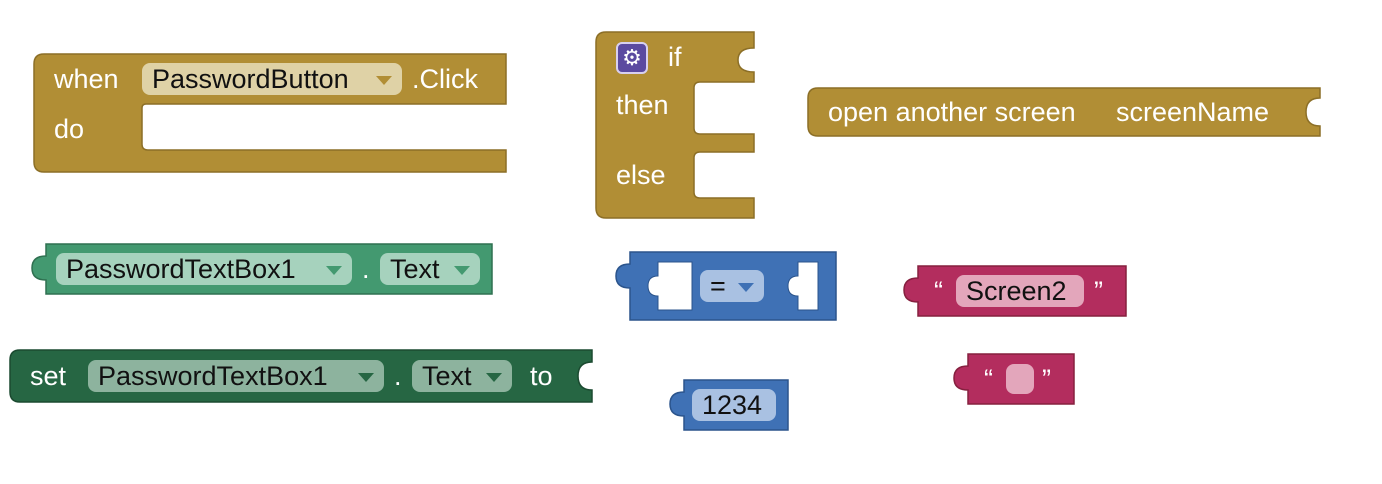 The width and height of the screenshot is (1382, 484). What do you see at coordinates (541, 376) in the screenshot?
I see `to-label: to` at bounding box center [541, 376].